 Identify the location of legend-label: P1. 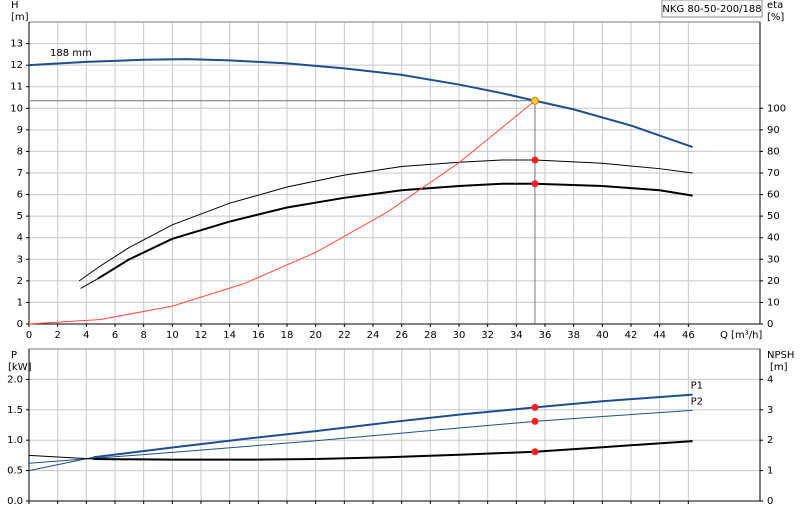
(697, 386).